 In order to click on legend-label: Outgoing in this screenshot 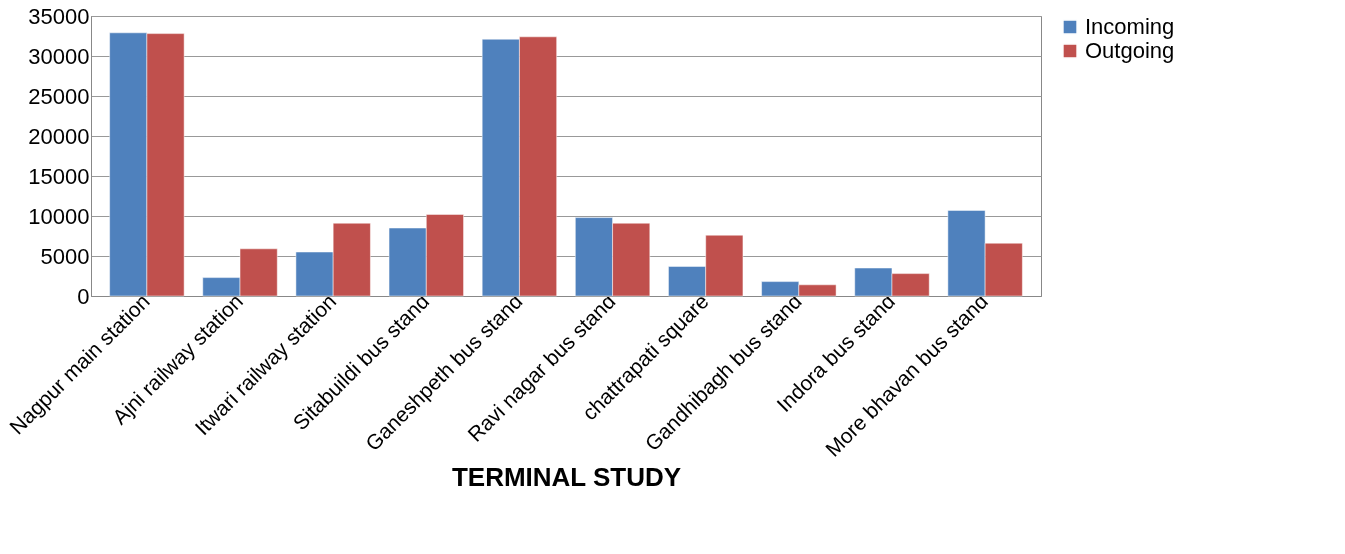, I will do `click(1130, 50)`.